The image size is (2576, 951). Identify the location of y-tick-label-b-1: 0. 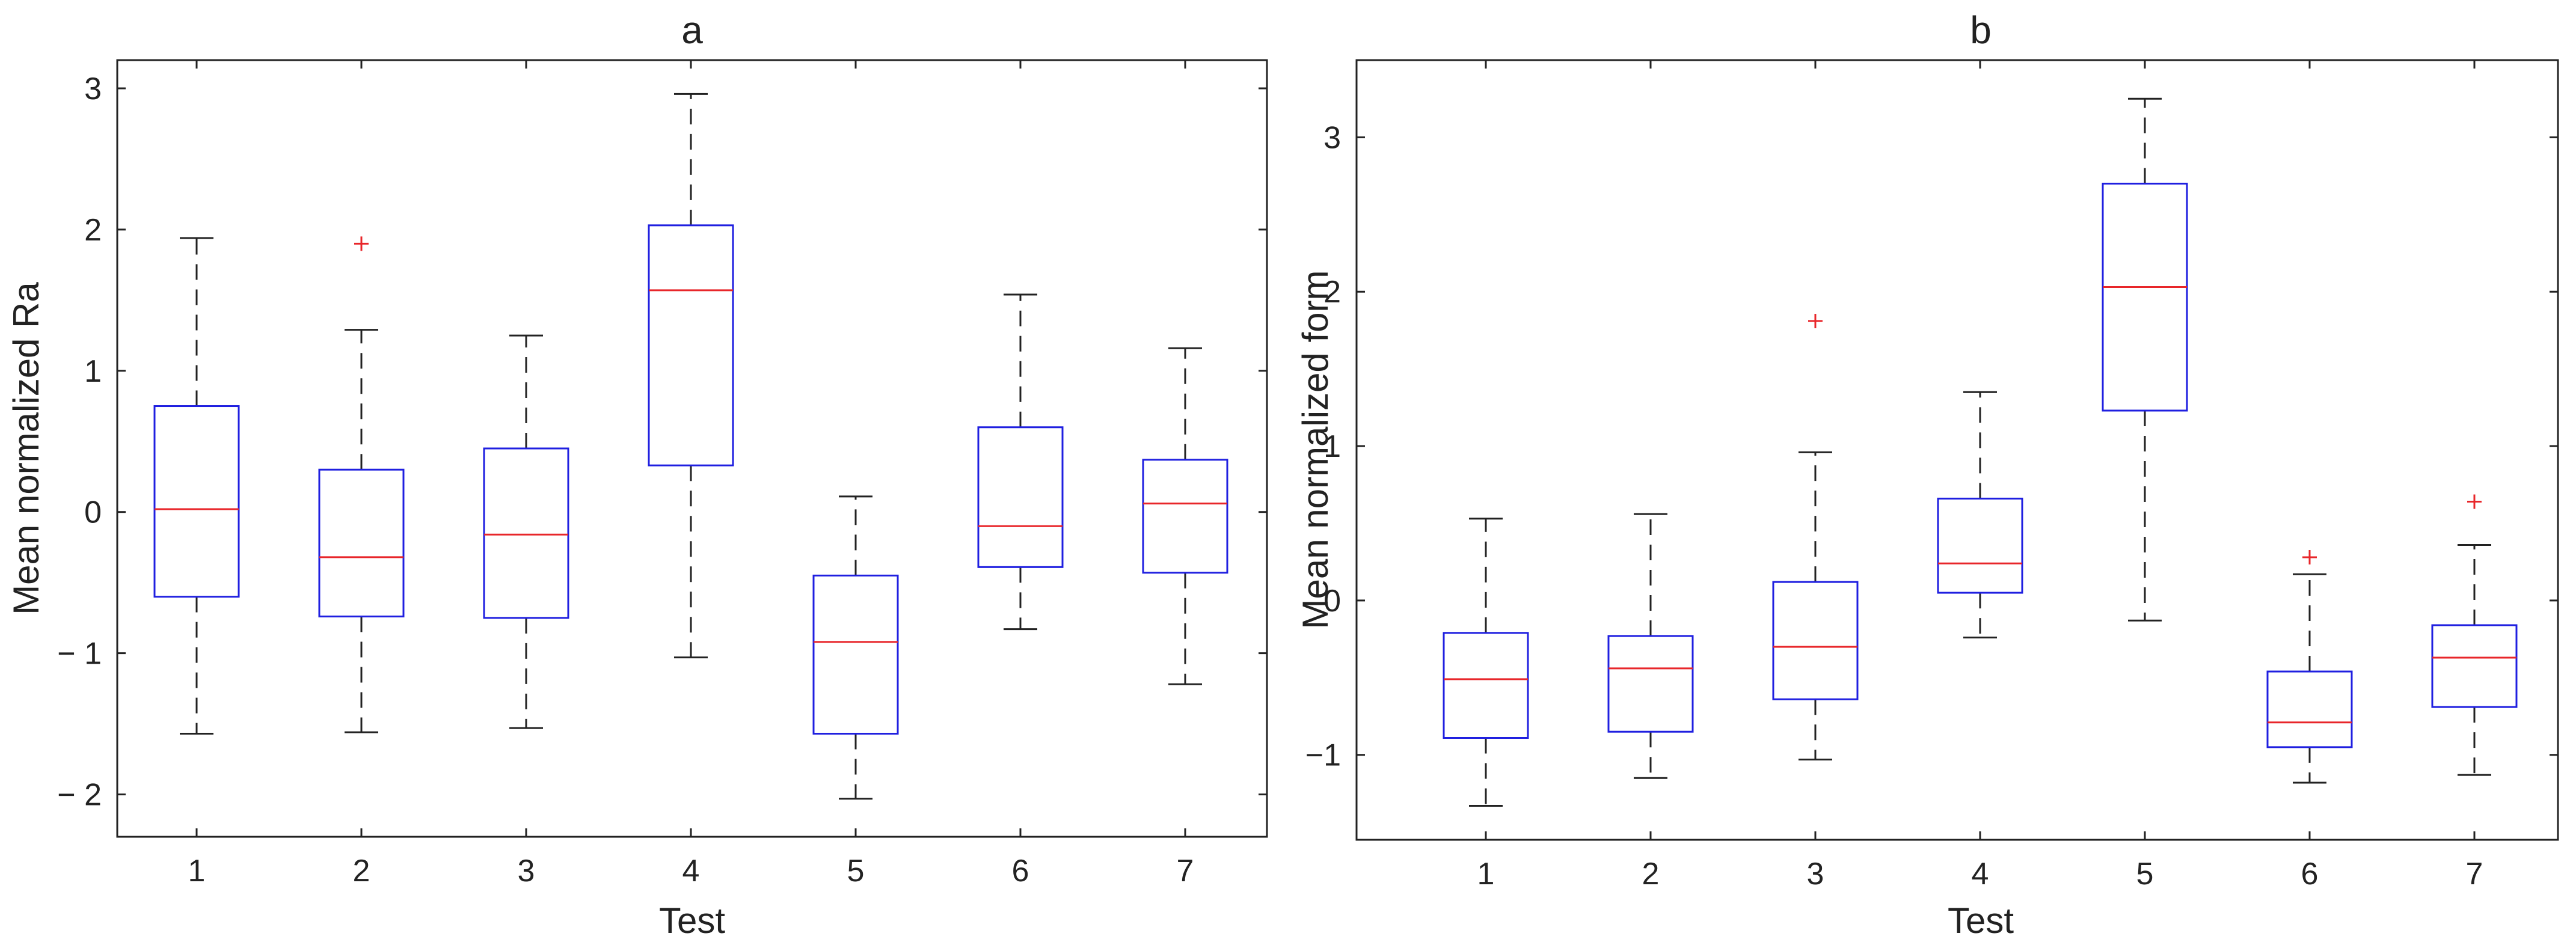
(1332, 601).